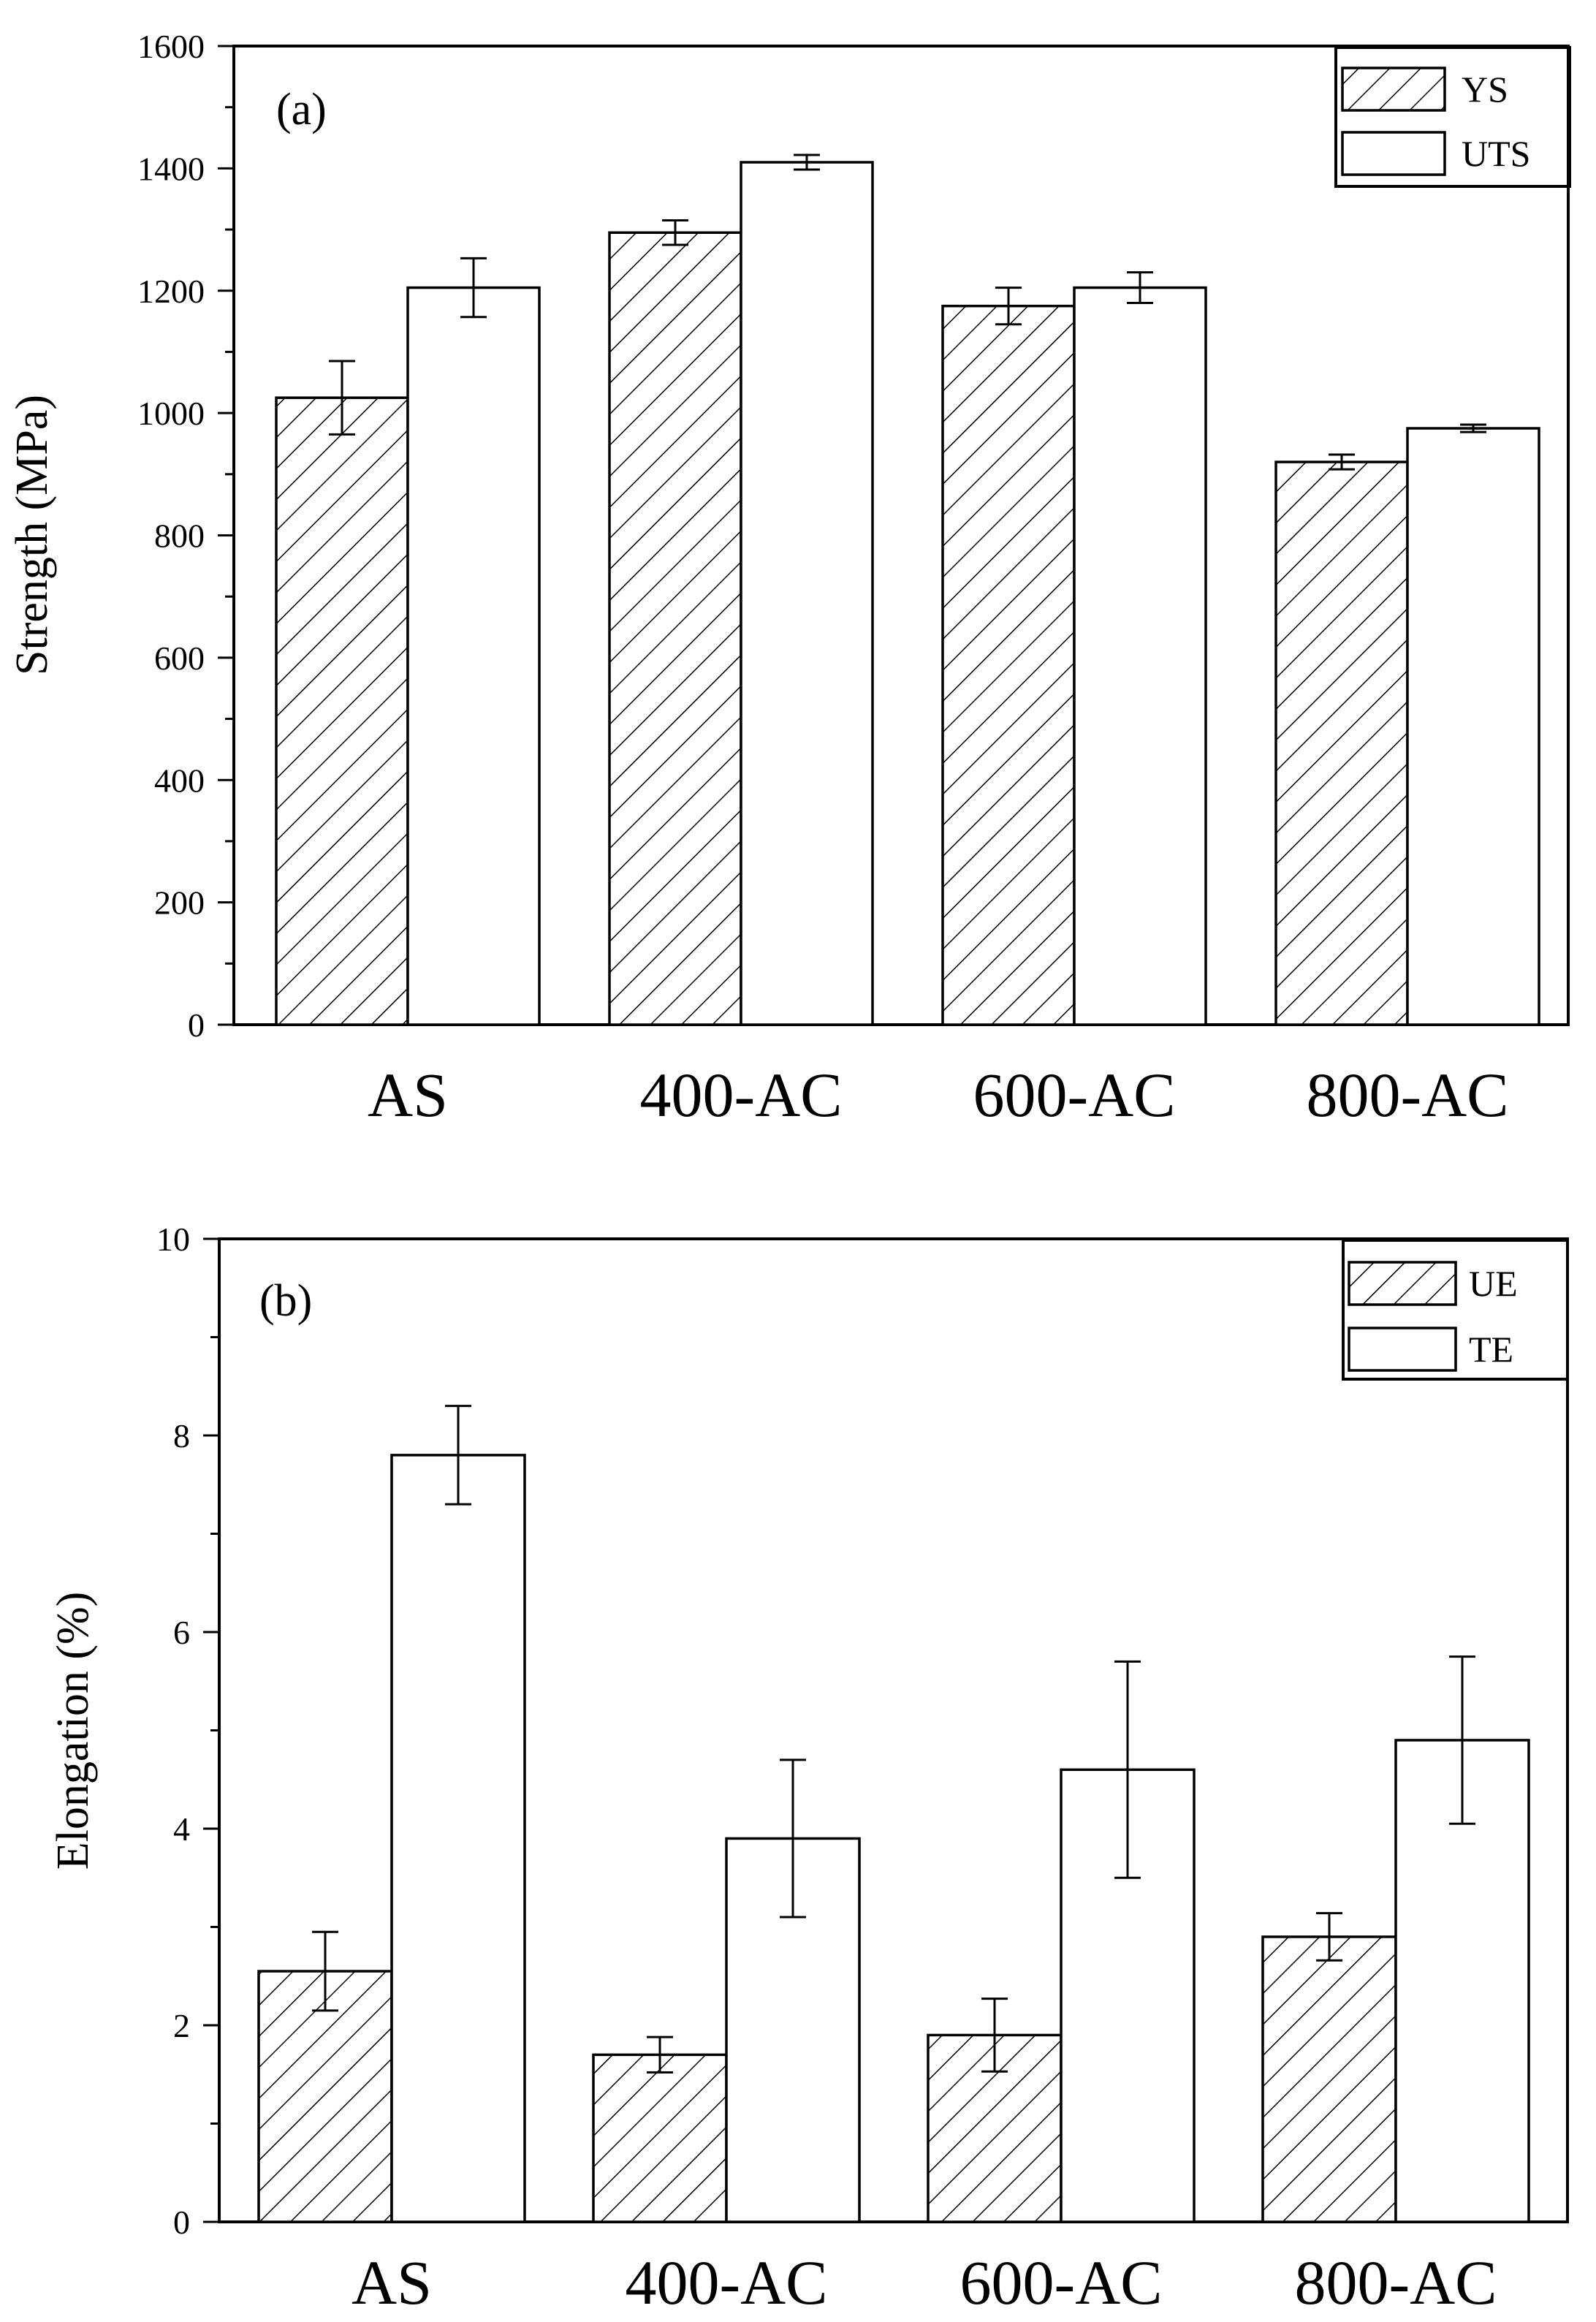 This screenshot has width=1596, height=2322. Describe the element at coordinates (1493, 1283) in the screenshot. I see `legend-label-ue: UE` at that location.